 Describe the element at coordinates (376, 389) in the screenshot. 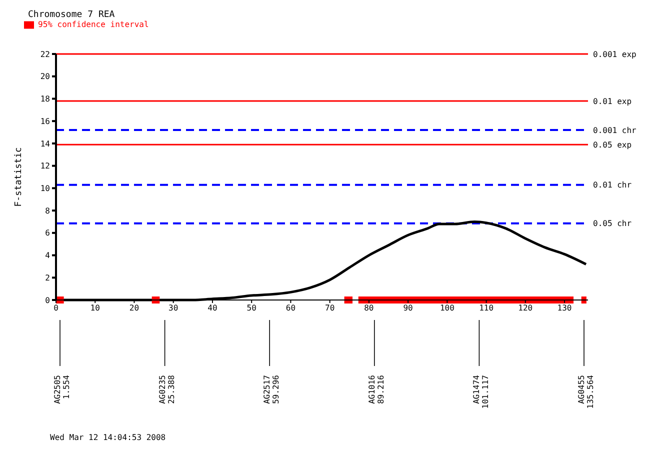

I see `text: AG1016 89.216` at that location.